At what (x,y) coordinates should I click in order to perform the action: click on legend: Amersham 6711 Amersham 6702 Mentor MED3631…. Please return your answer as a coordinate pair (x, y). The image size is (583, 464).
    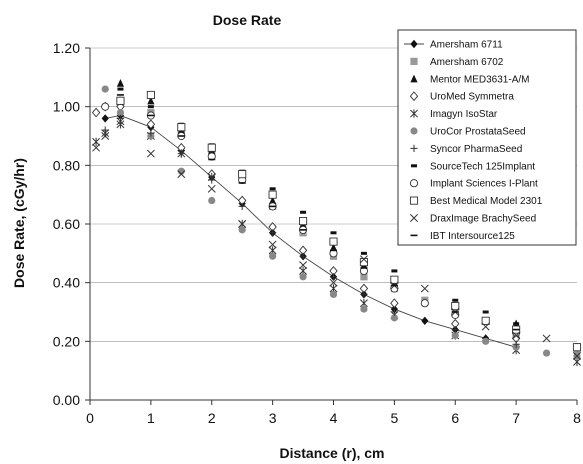
    Looking at the image, I should click on (487, 137).